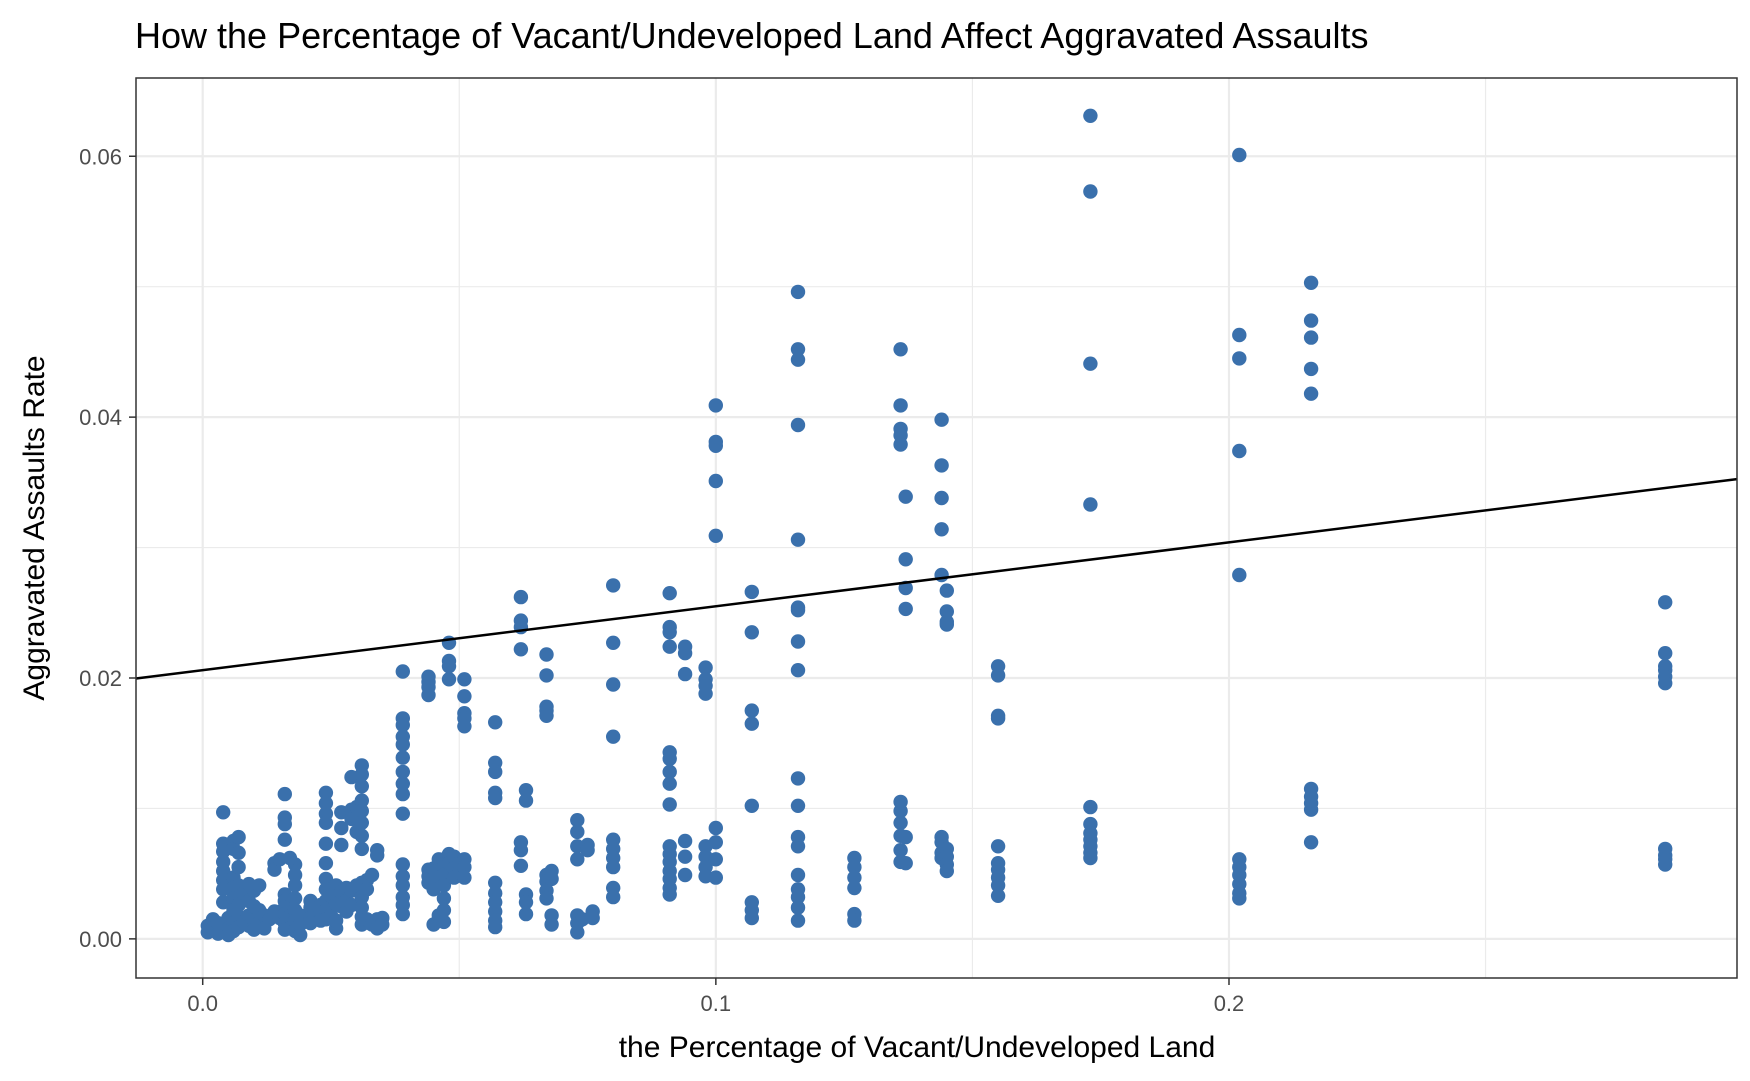  Describe the element at coordinates (202, 1003) in the screenshot. I see `x-tick-label: 0.0` at that location.